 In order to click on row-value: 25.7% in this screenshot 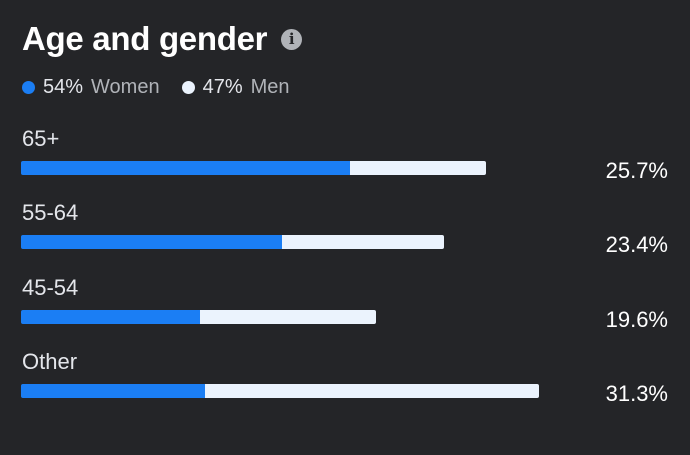, I will do `click(636, 170)`.